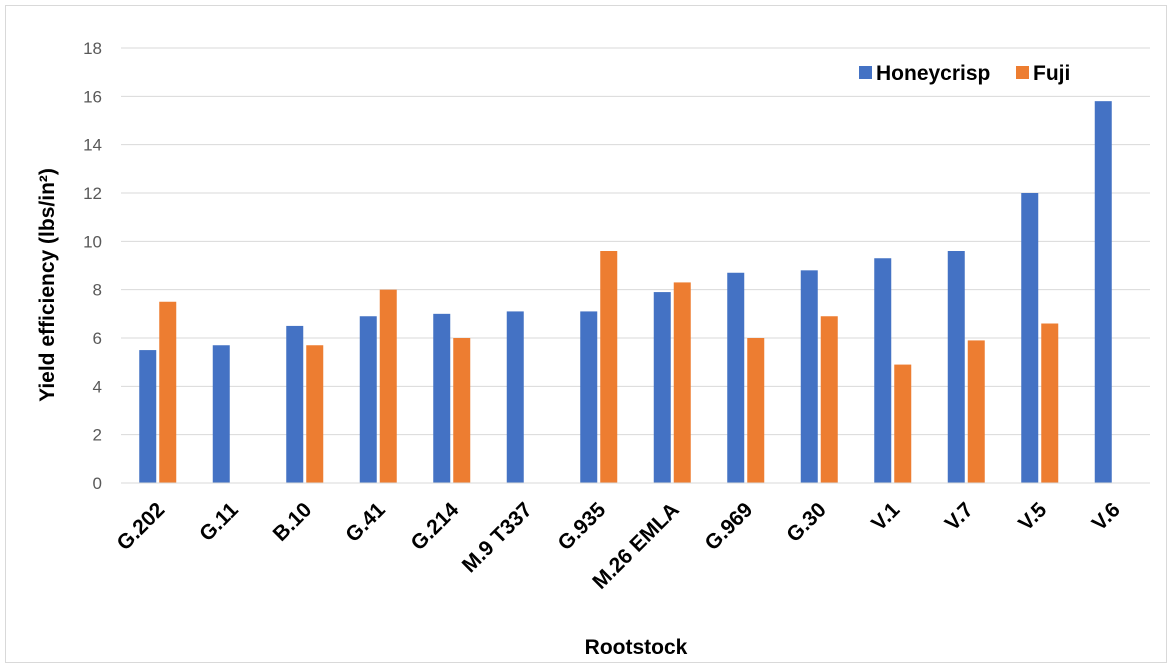  What do you see at coordinates (92, 193) in the screenshot?
I see `y-tick-label: 12` at bounding box center [92, 193].